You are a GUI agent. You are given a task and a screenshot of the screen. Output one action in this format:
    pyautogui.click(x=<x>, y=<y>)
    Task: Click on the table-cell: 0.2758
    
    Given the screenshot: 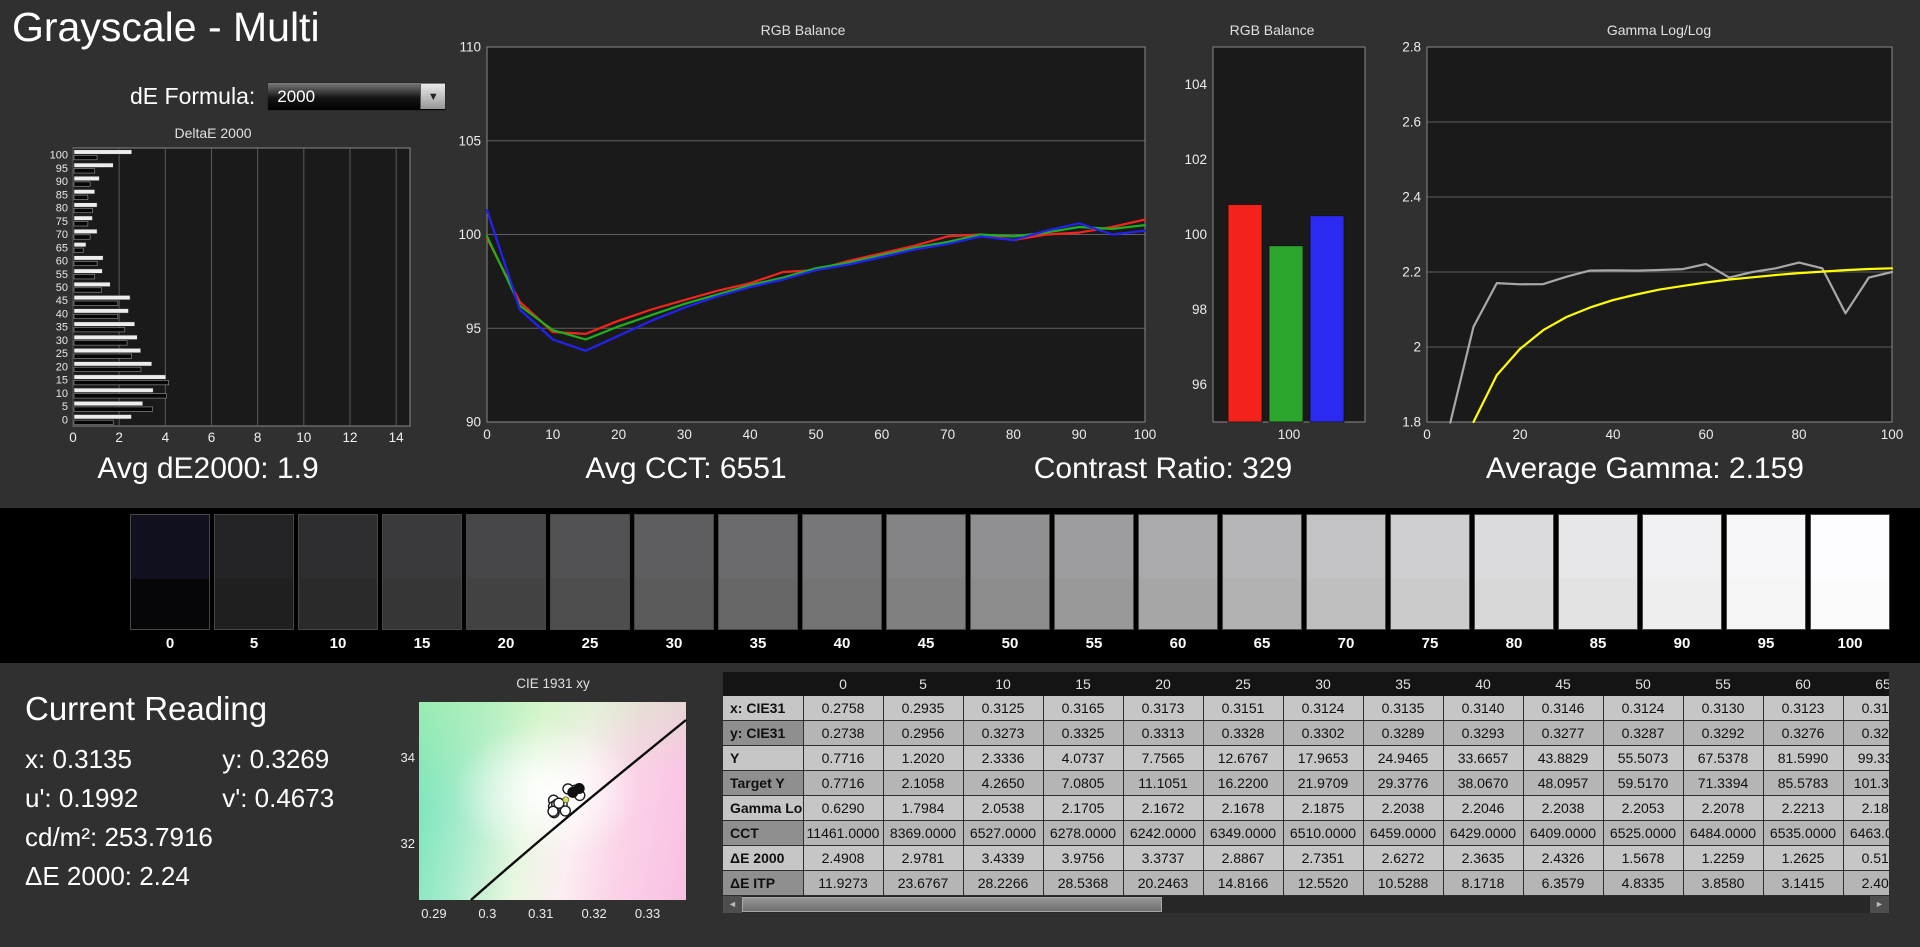 What is the action you would take?
    pyautogui.click(x=843, y=708)
    